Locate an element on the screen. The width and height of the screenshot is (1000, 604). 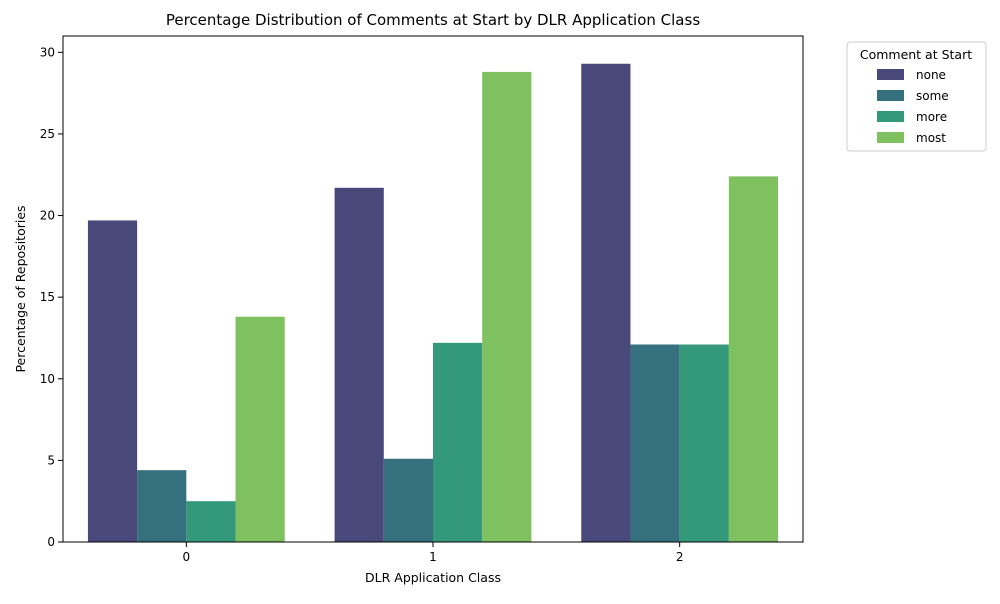
y-tick-label: 10 is located at coordinates (47, 379).